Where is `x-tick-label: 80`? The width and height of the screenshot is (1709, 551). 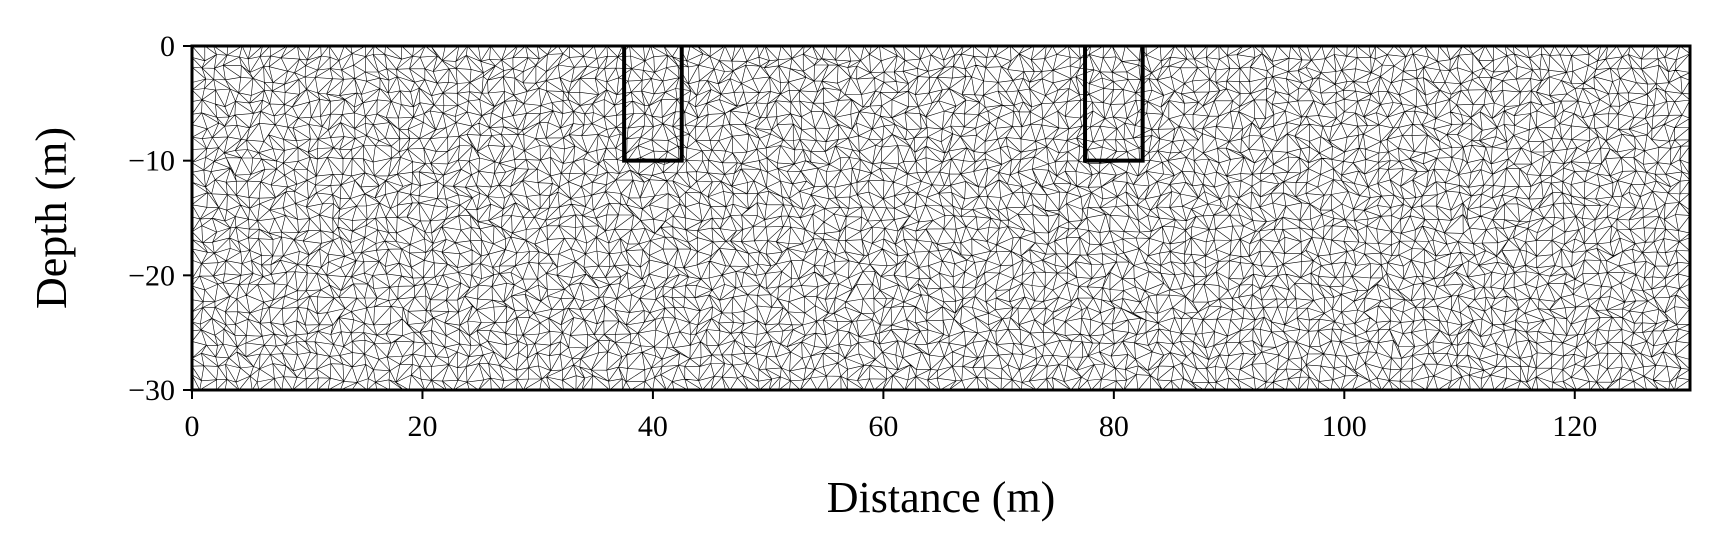
x-tick-label: 80 is located at coordinates (1114, 426).